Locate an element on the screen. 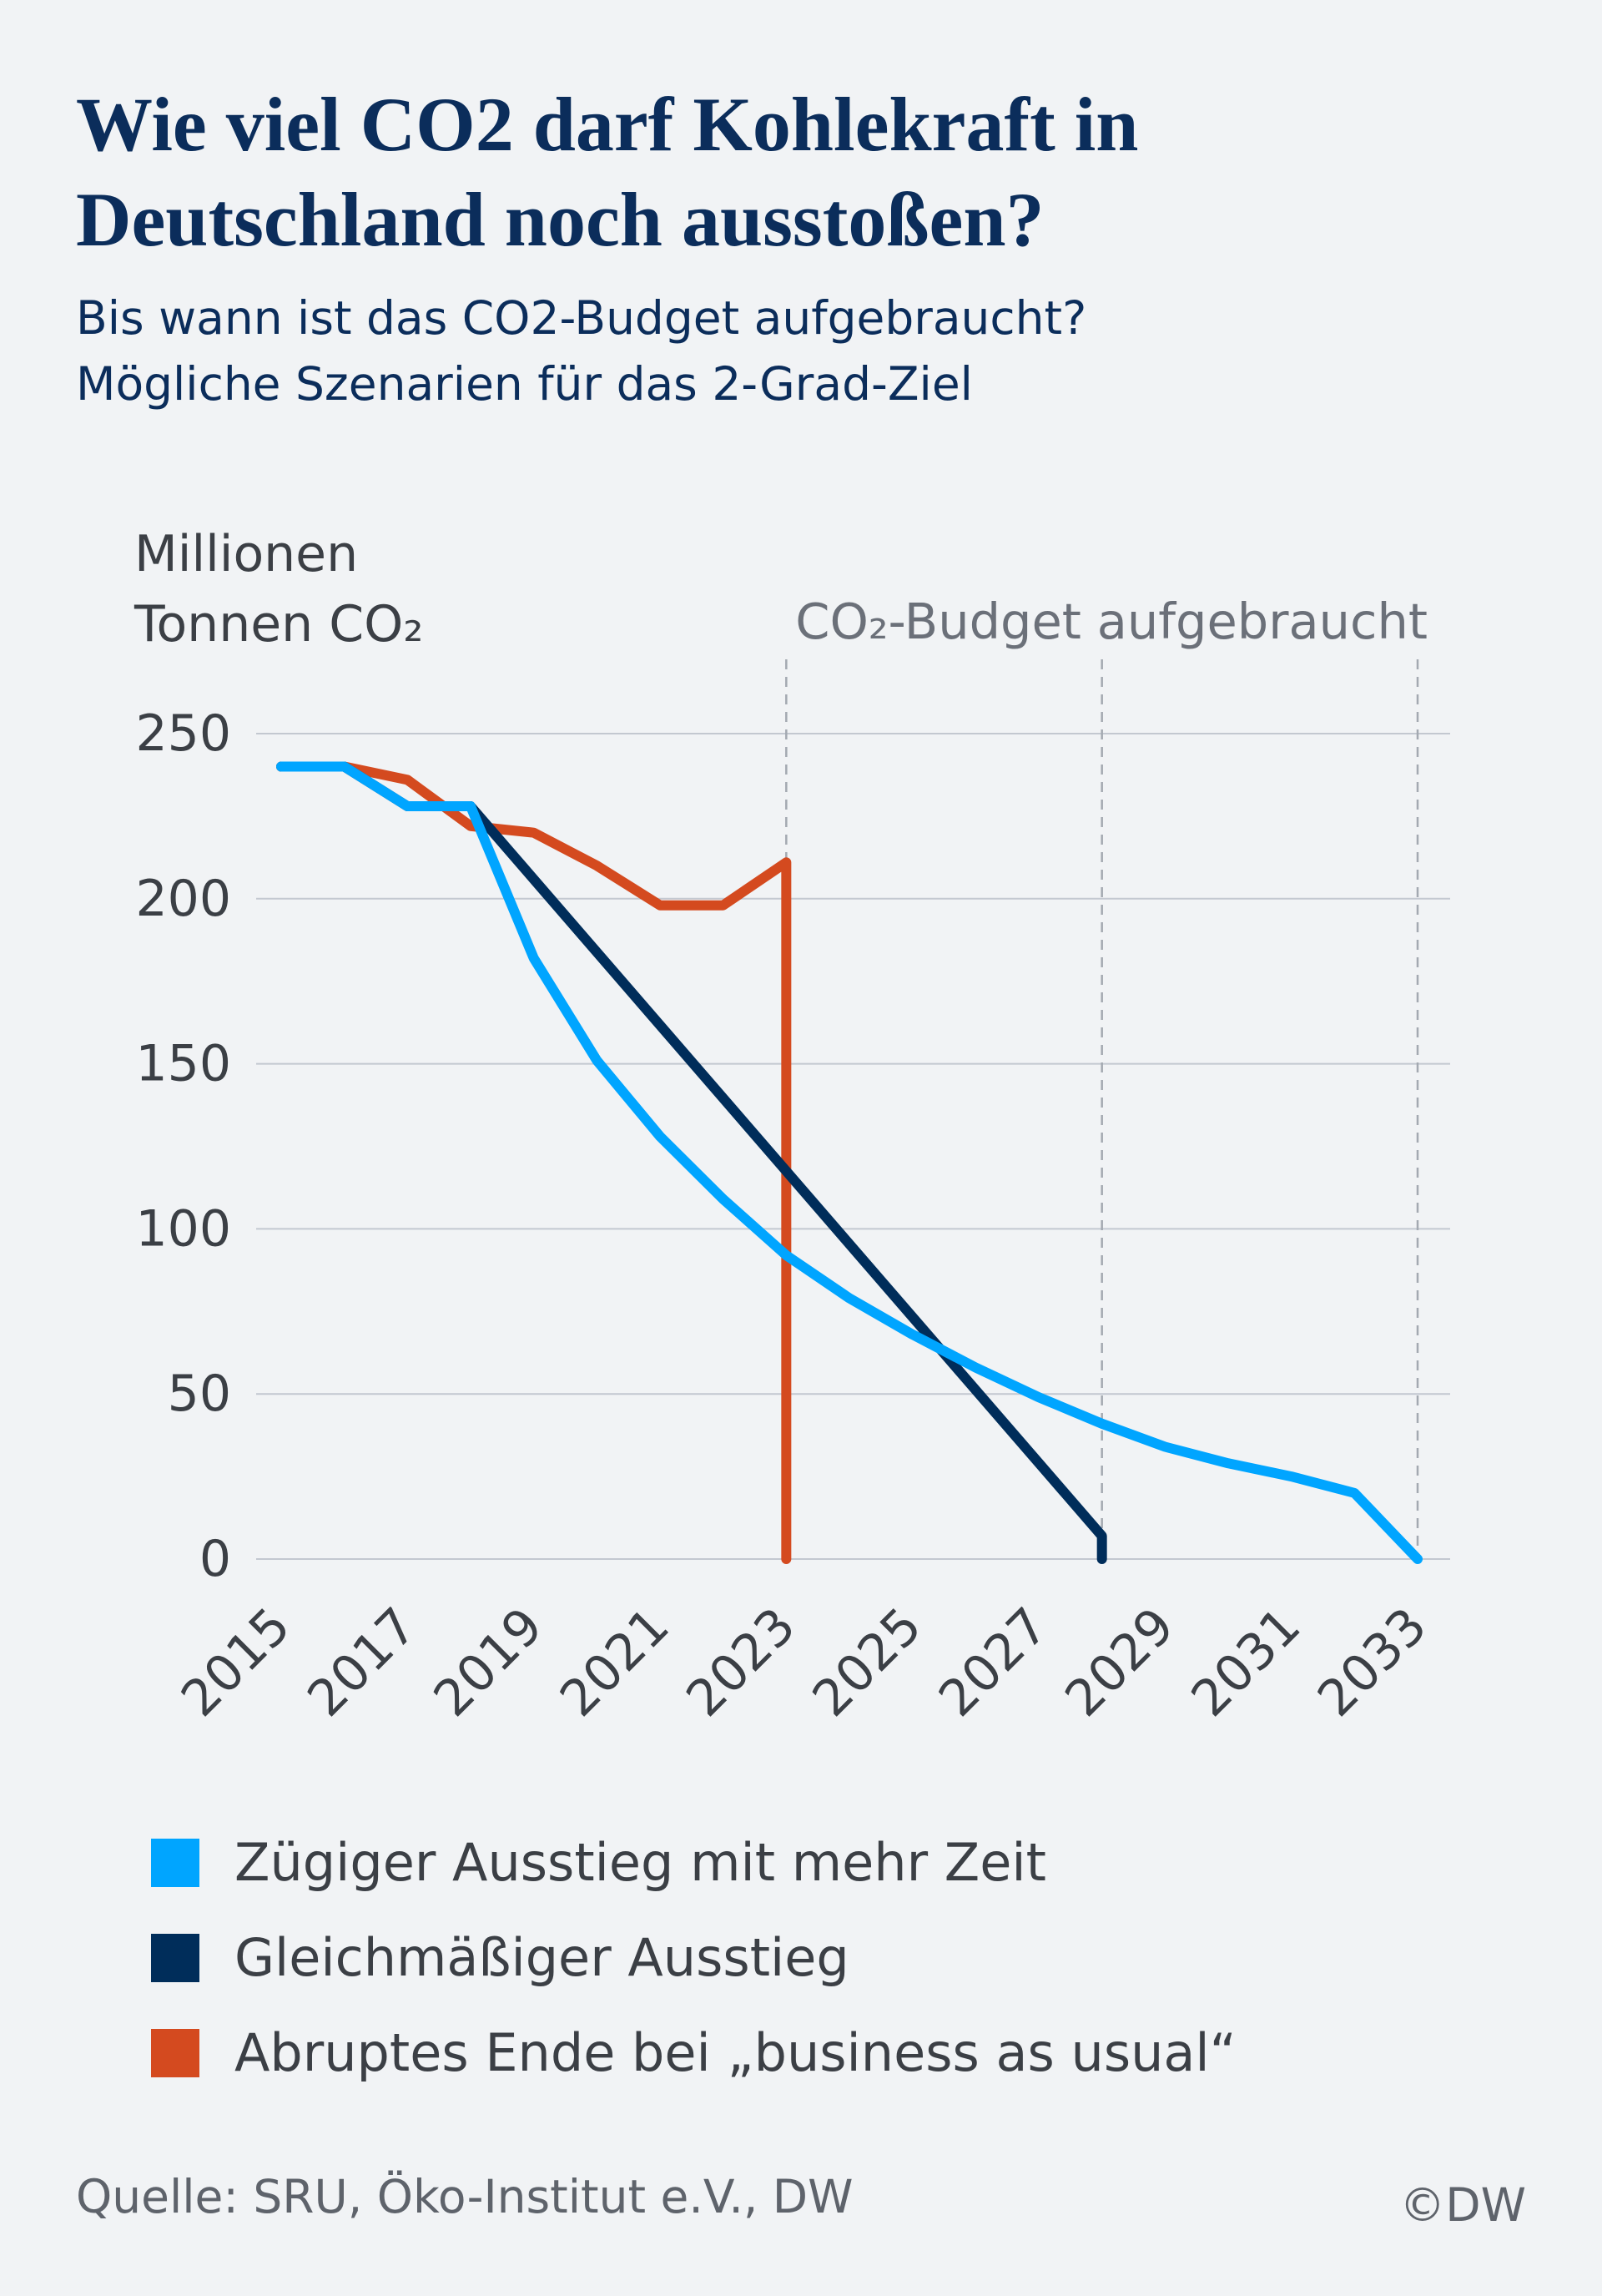 The height and width of the screenshot is (2296, 1602). legend-label: Gleichmäßiger Ausstieg is located at coordinates (541, 1958).